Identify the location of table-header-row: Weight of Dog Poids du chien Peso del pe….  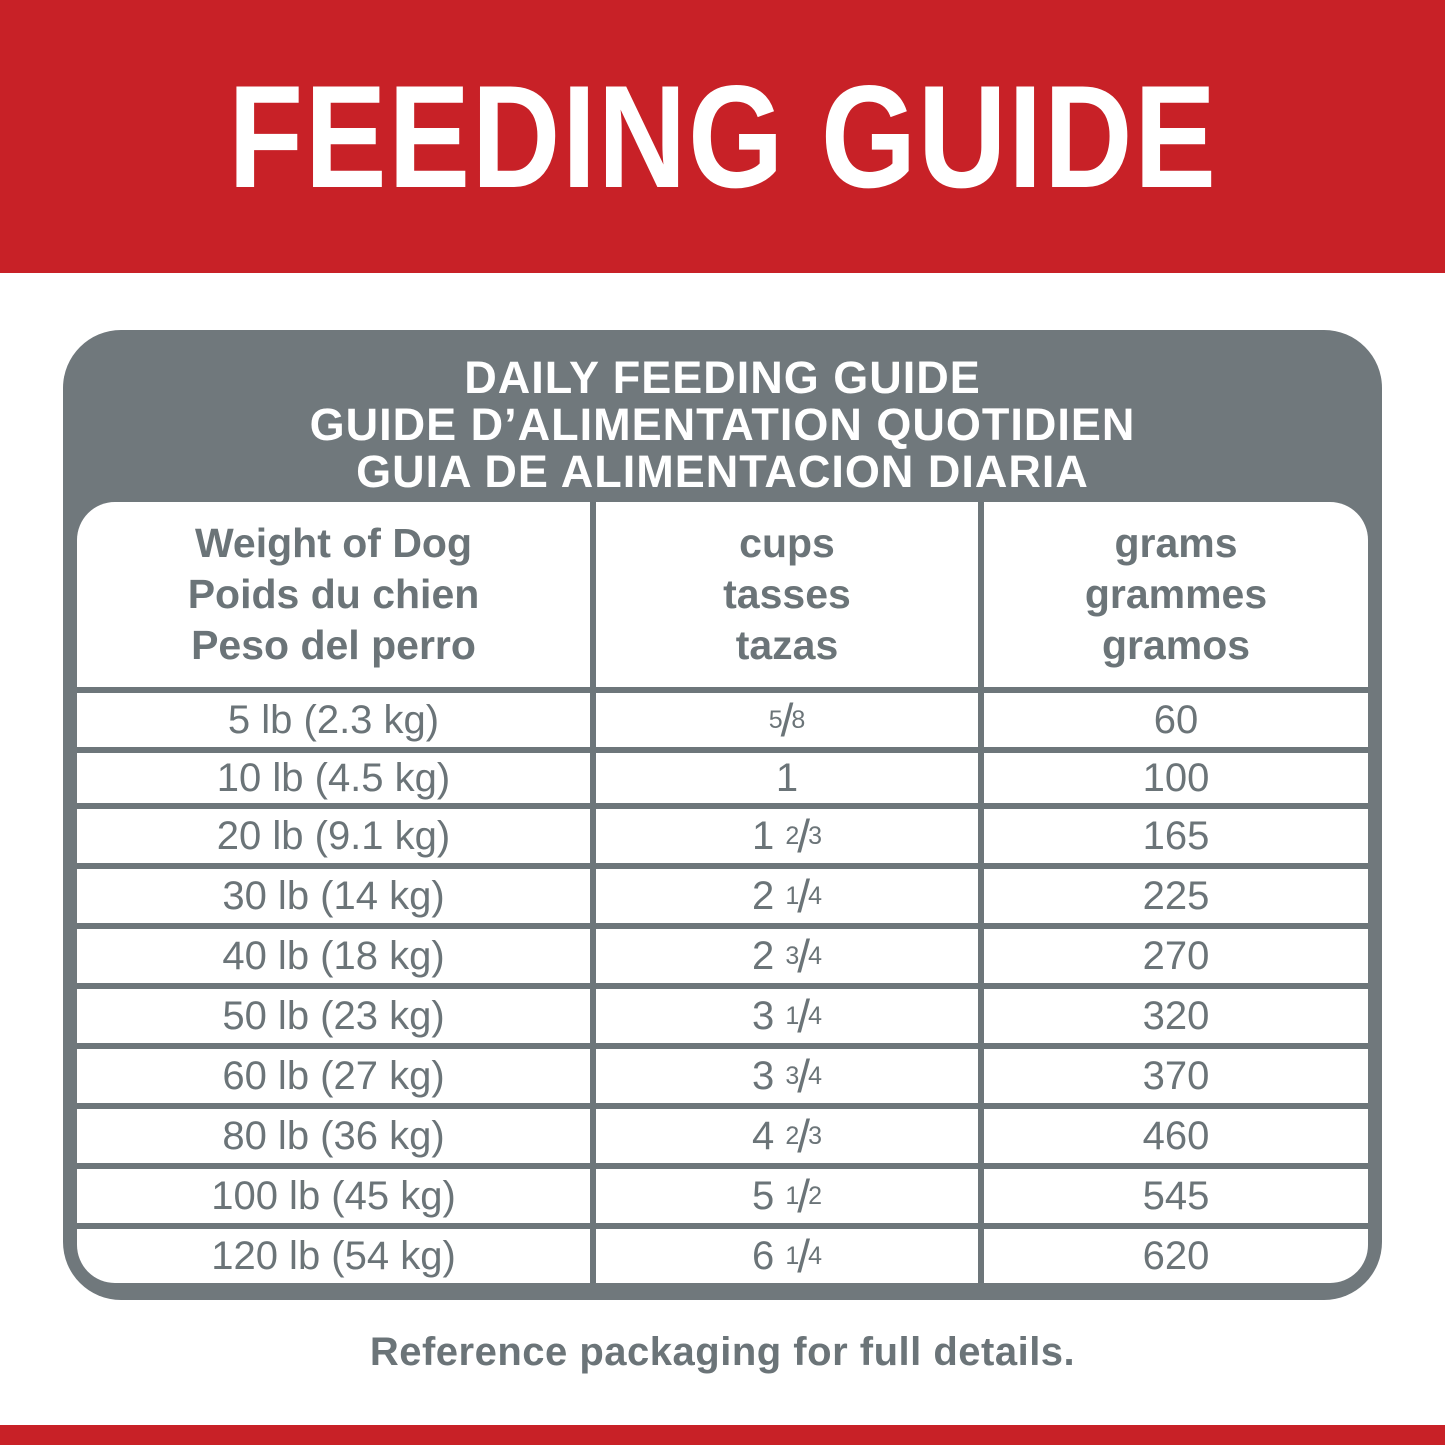
(722, 594).